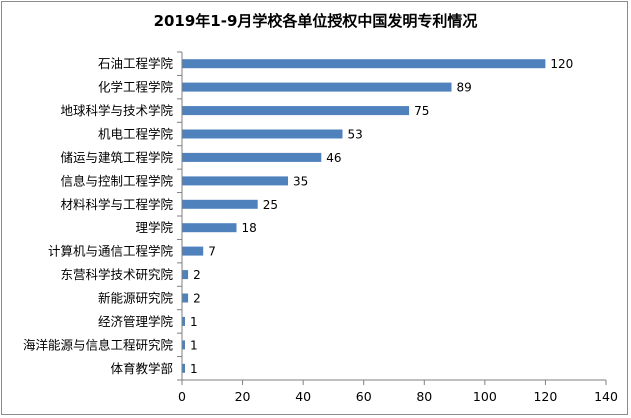 This screenshot has width=631, height=418. I want to click on x-tick-label: 120, so click(545, 396).